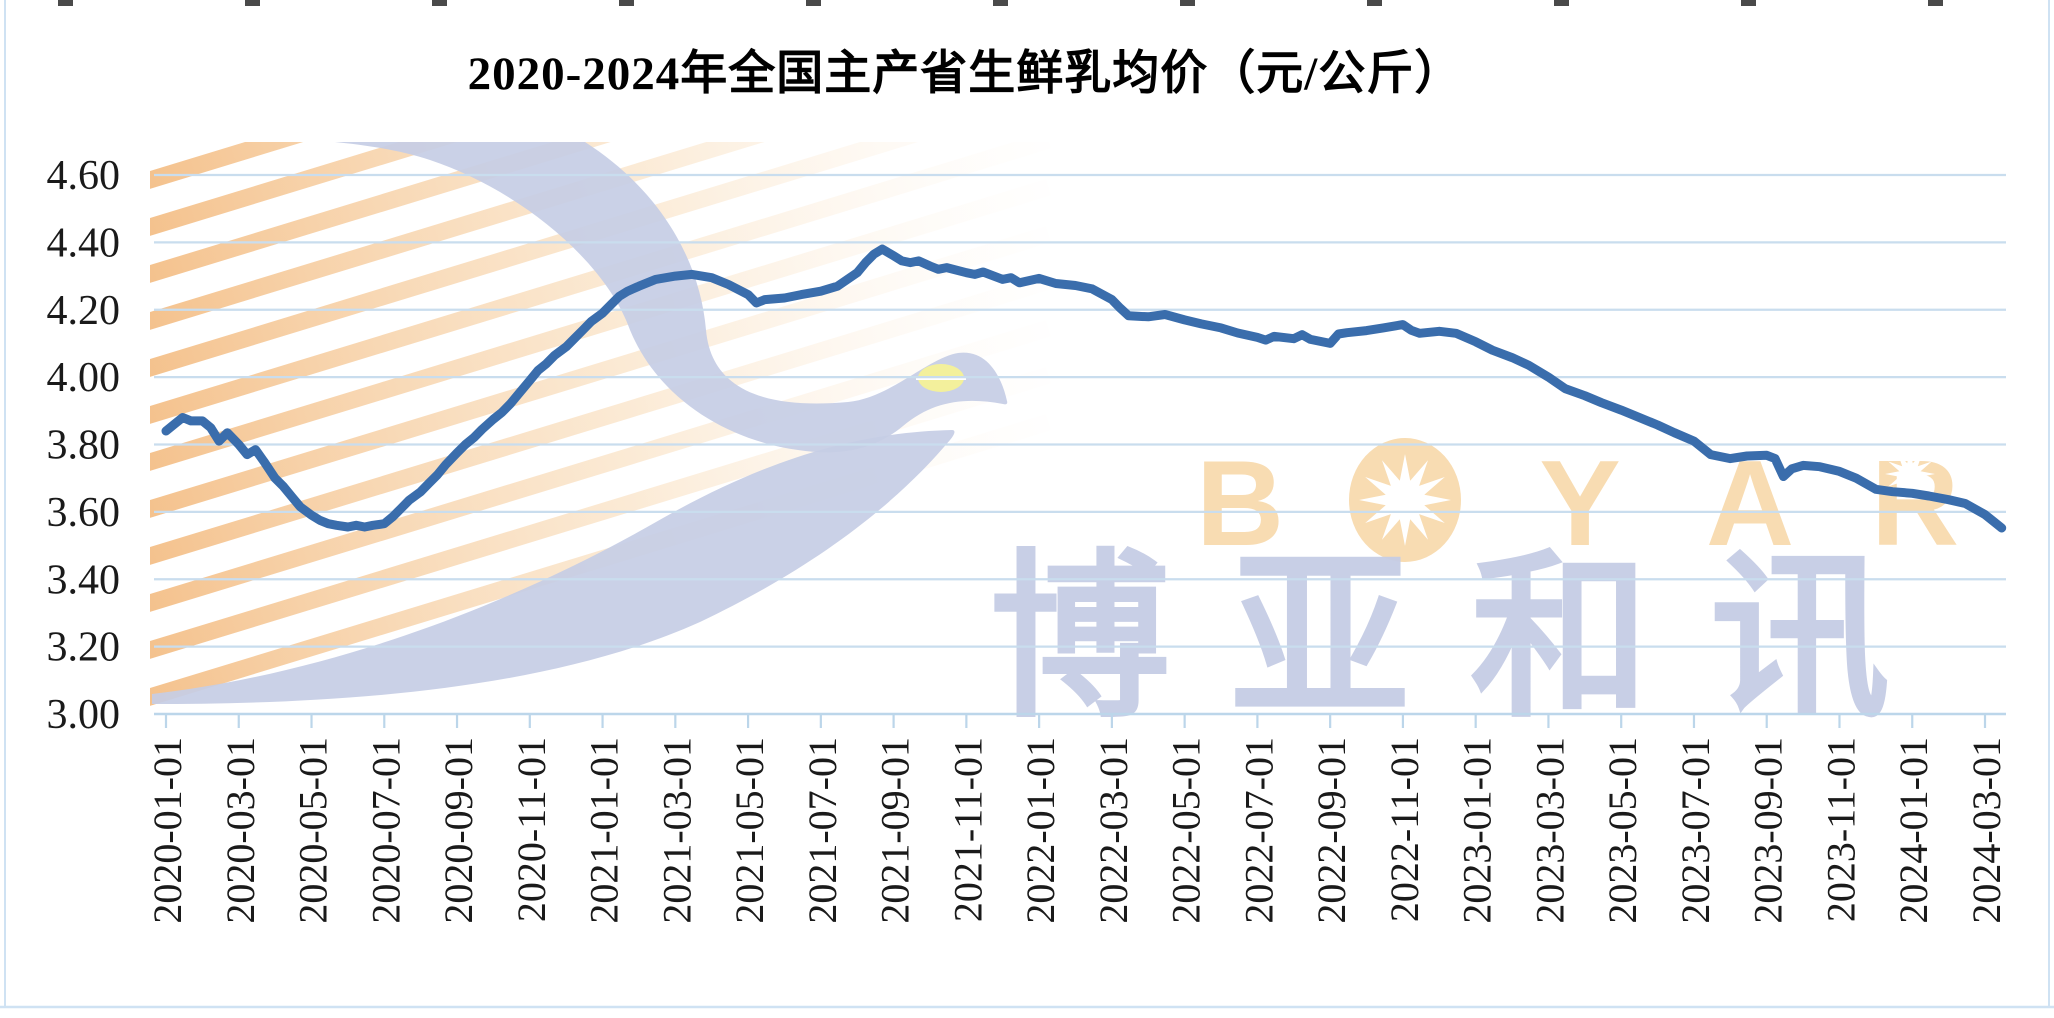 The image size is (2054, 1018). Describe the element at coordinates (1258, 830) in the screenshot. I see `x-axis-label: 2022-07-01` at that location.